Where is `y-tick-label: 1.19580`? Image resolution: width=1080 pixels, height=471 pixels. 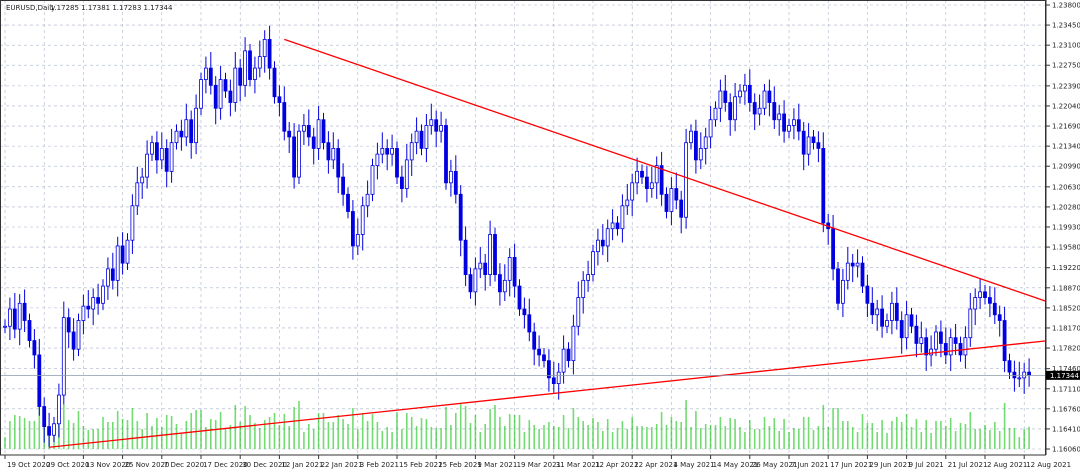 y-tick-label: 1.19580 is located at coordinates (1066, 248).